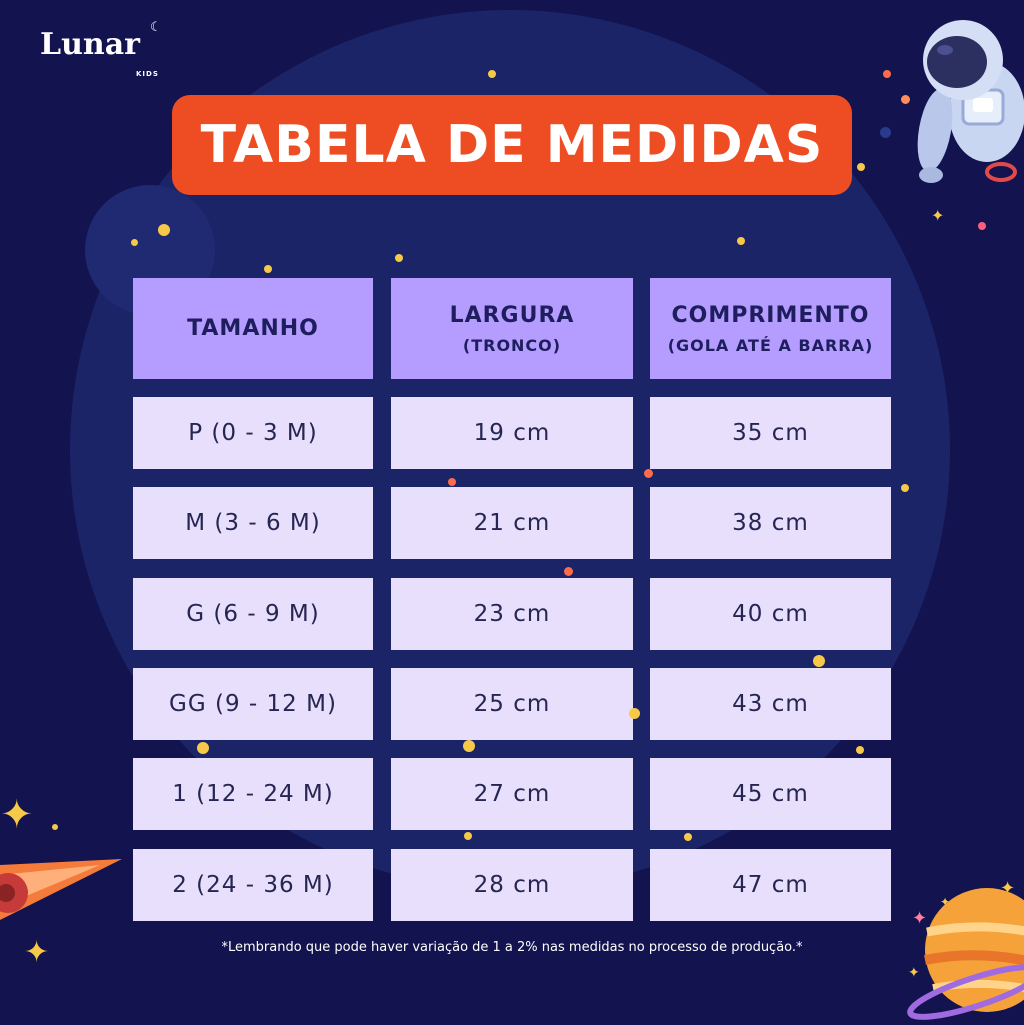 This screenshot has width=1024, height=1025. What do you see at coordinates (253, 885) in the screenshot?
I see `table-cell-size: 2 (24 - 36 M)` at bounding box center [253, 885].